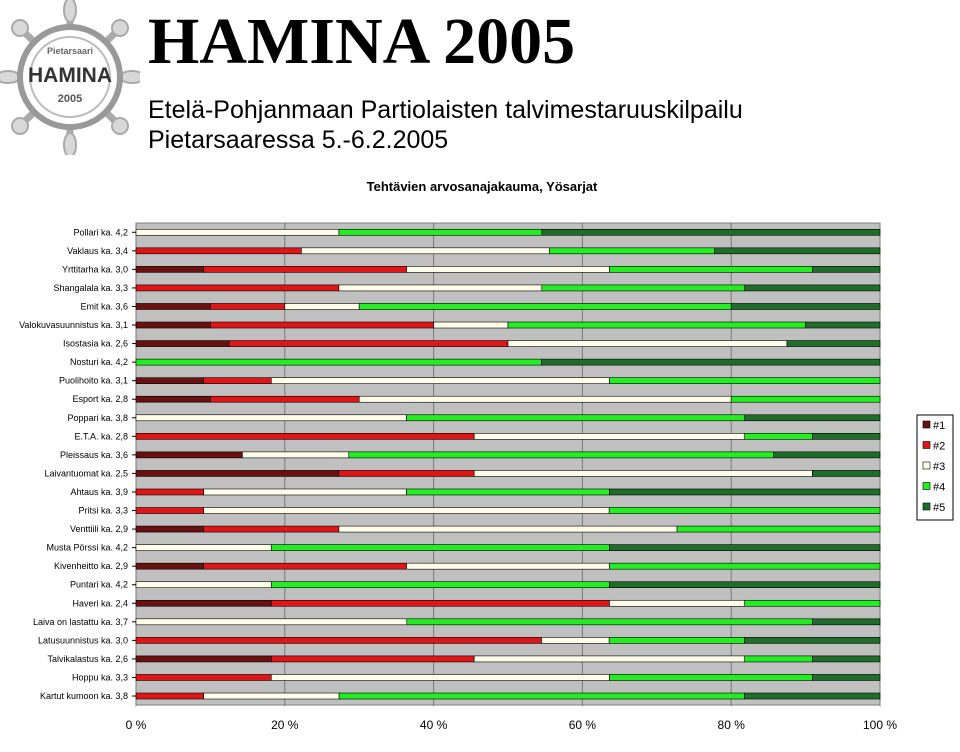 The image size is (960, 752). I want to click on category-label: Isostasia ka. 2,6, so click(95, 344).